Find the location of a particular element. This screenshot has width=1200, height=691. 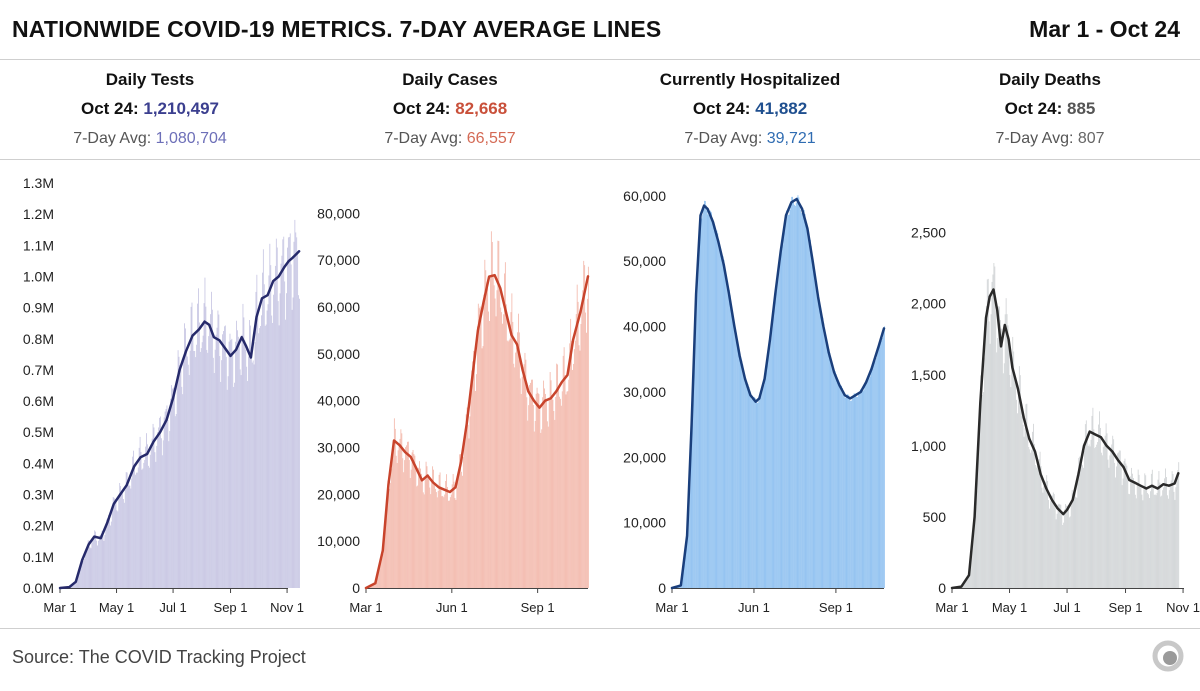

stat-latest: Oct 24: 885 is located at coordinates (1050, 112).